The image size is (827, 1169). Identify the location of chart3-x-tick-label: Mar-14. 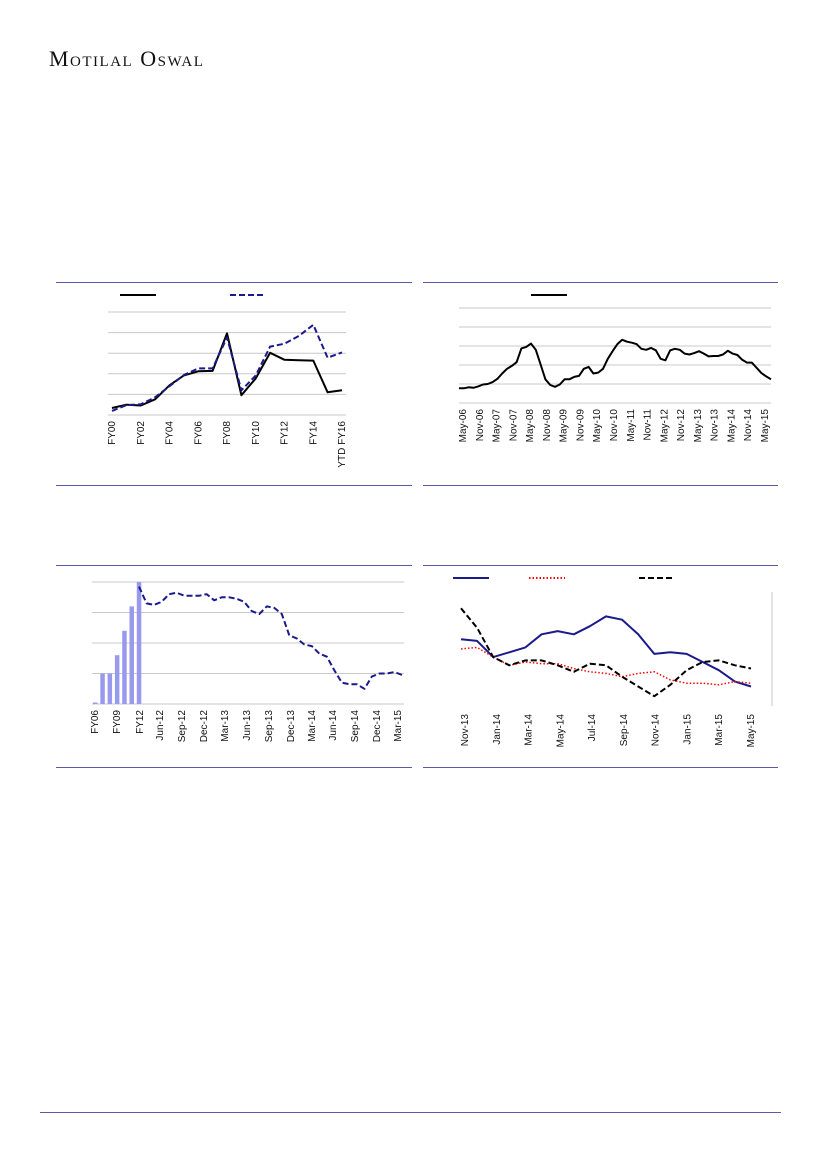
(312, 726).